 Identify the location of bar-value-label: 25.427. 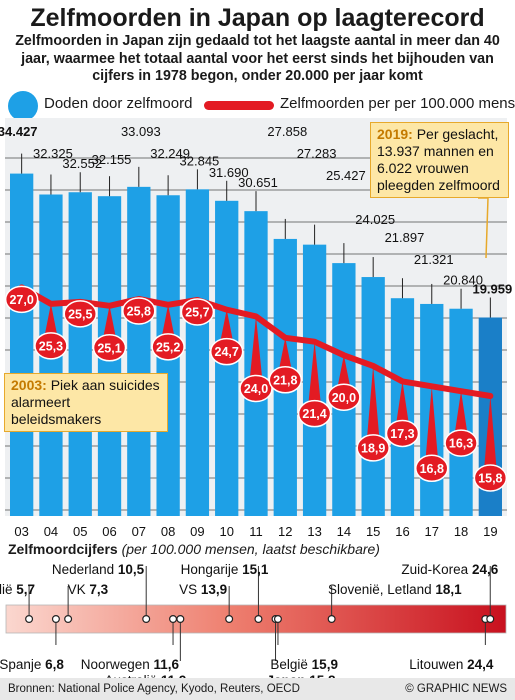
(346, 175).